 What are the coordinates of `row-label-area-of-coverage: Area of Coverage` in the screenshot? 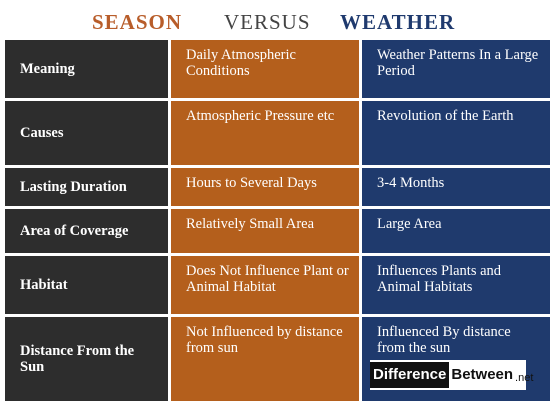 It's located at (86, 231).